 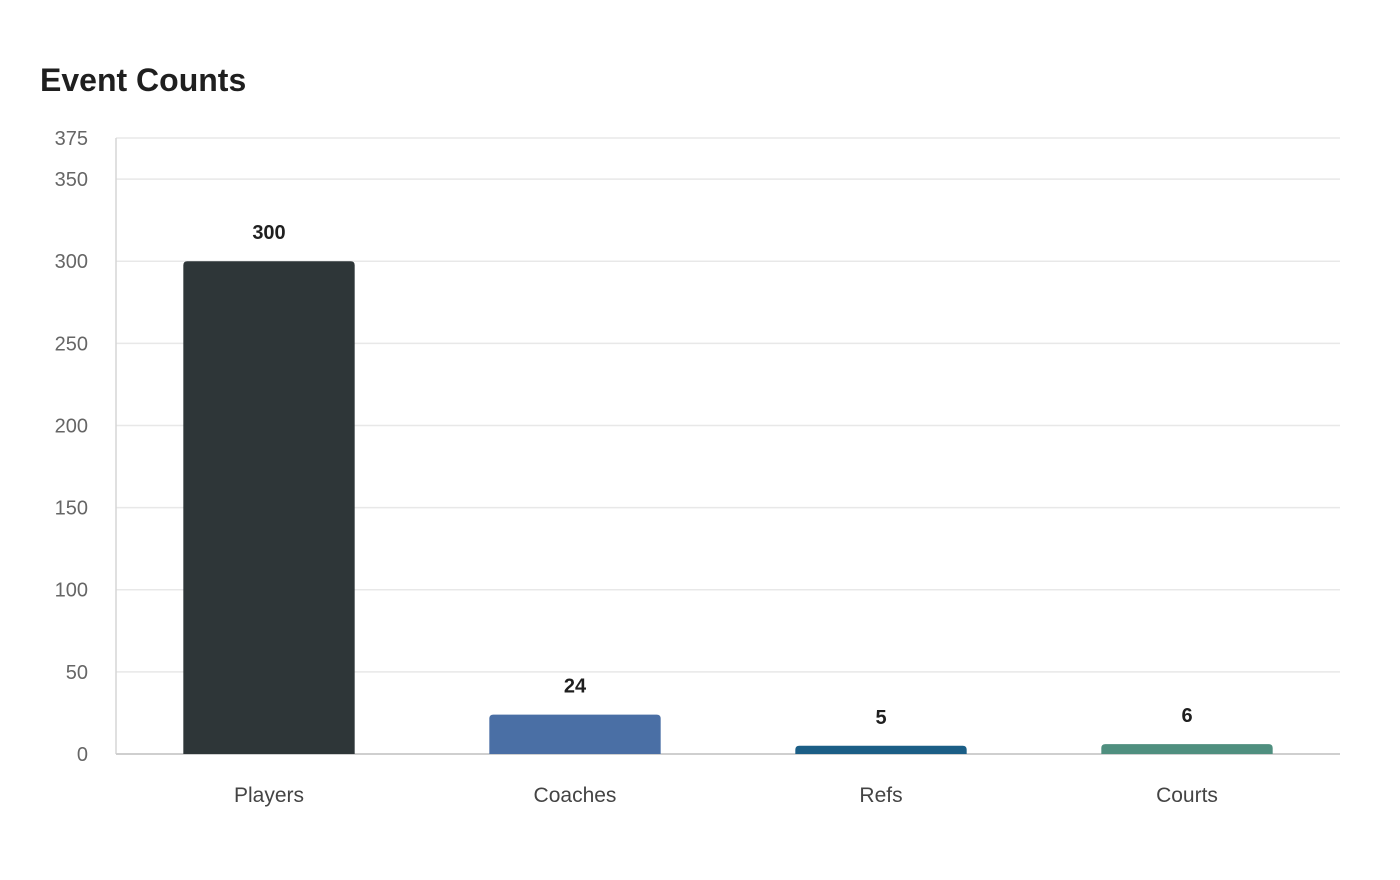 I want to click on data-label-courts: 6, so click(x=1186, y=716).